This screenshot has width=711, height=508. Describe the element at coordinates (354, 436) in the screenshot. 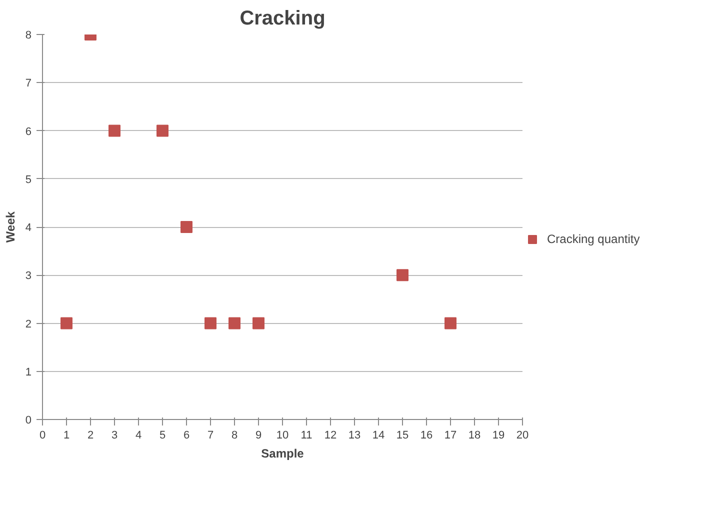

I see `x-tick-label: 13` at that location.